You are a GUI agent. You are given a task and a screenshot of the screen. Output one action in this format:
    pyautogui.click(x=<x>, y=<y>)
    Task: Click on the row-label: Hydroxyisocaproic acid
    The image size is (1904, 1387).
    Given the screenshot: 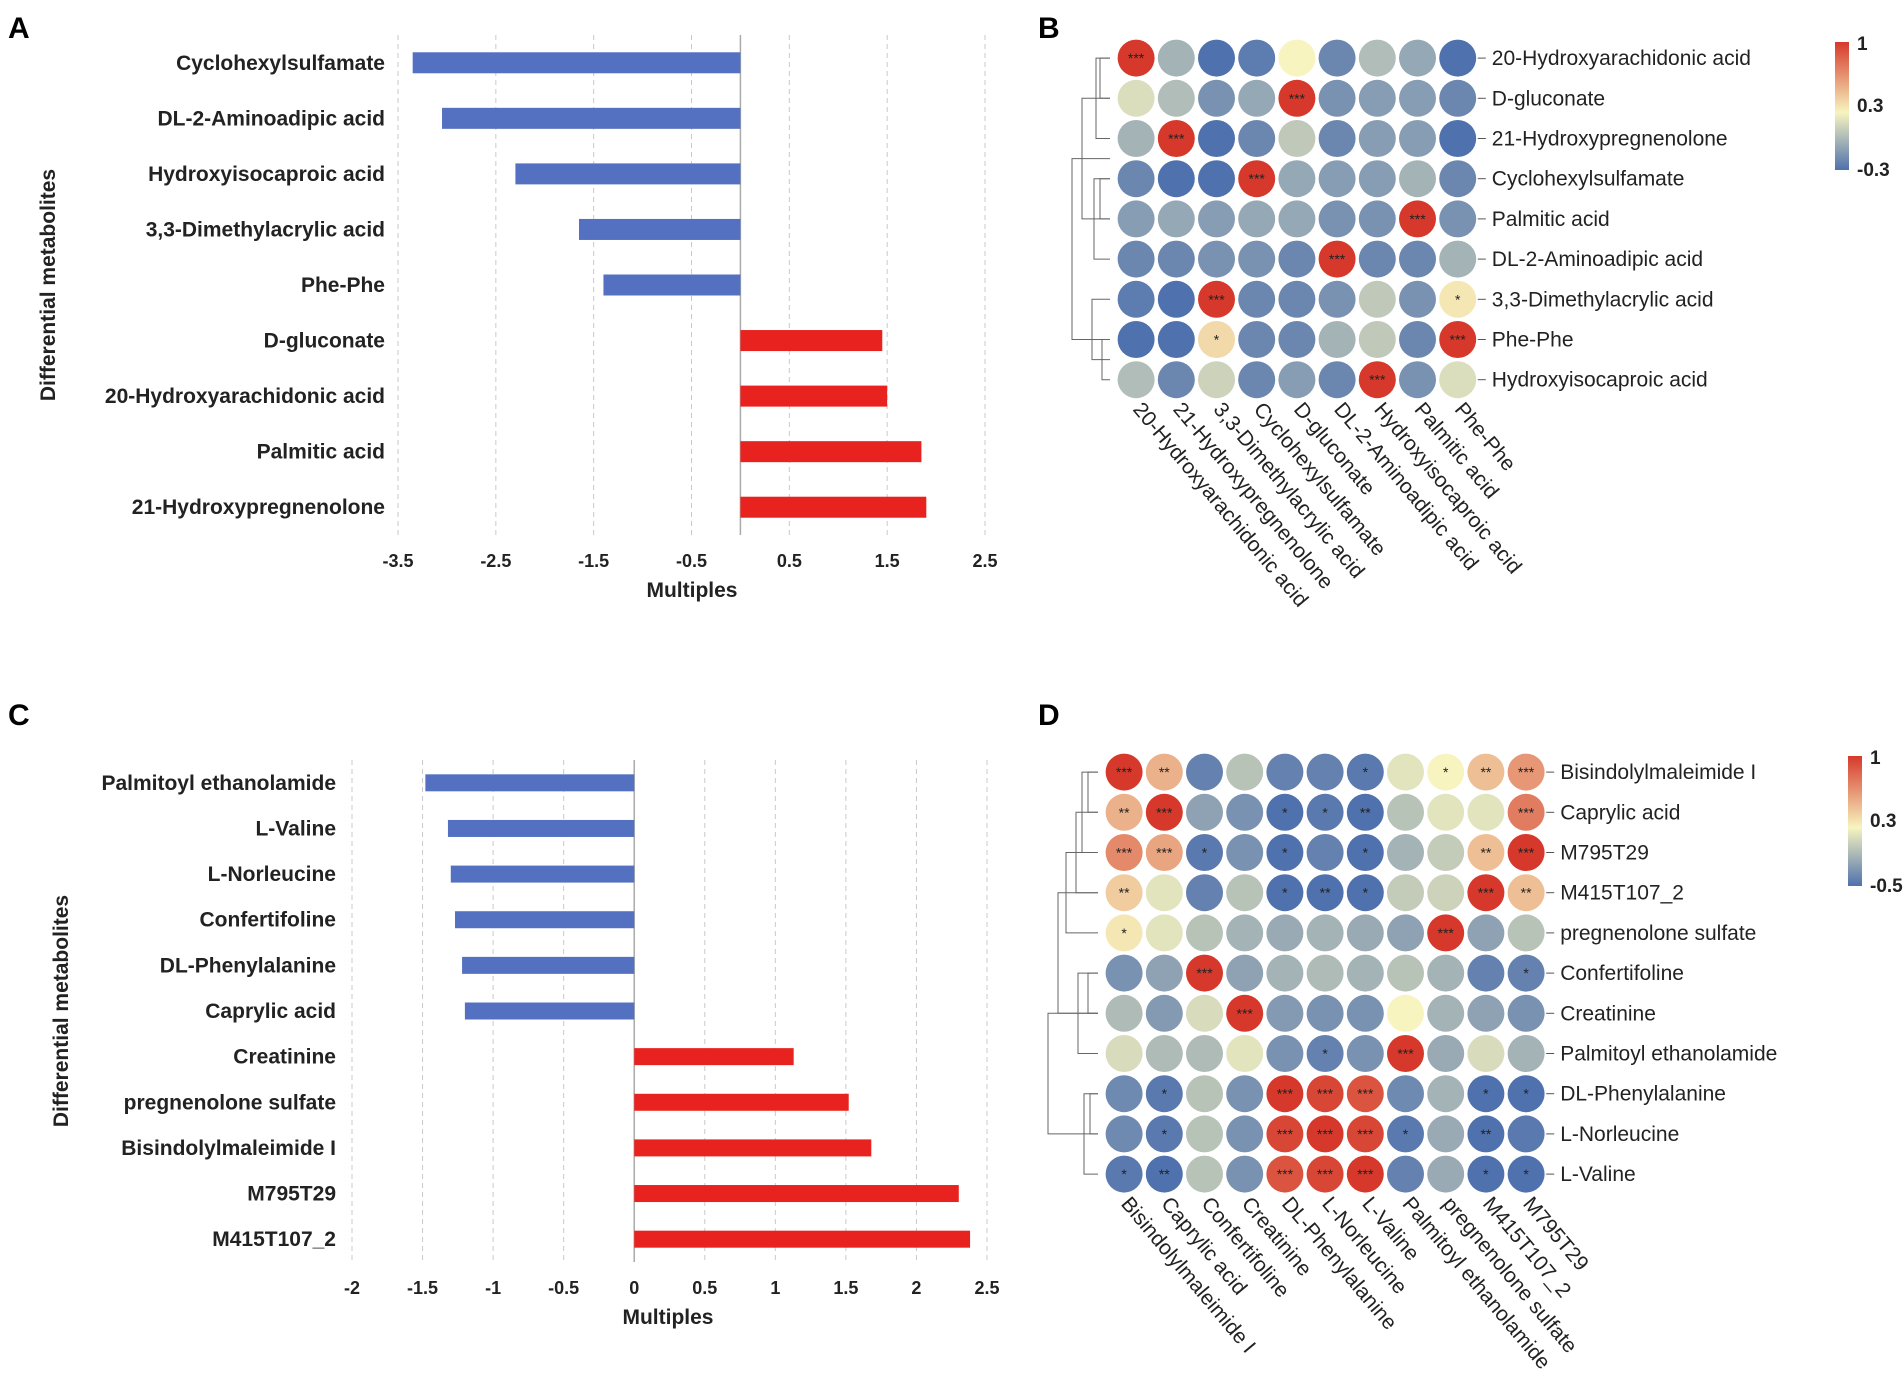 What is the action you would take?
    pyautogui.click(x=1600, y=380)
    